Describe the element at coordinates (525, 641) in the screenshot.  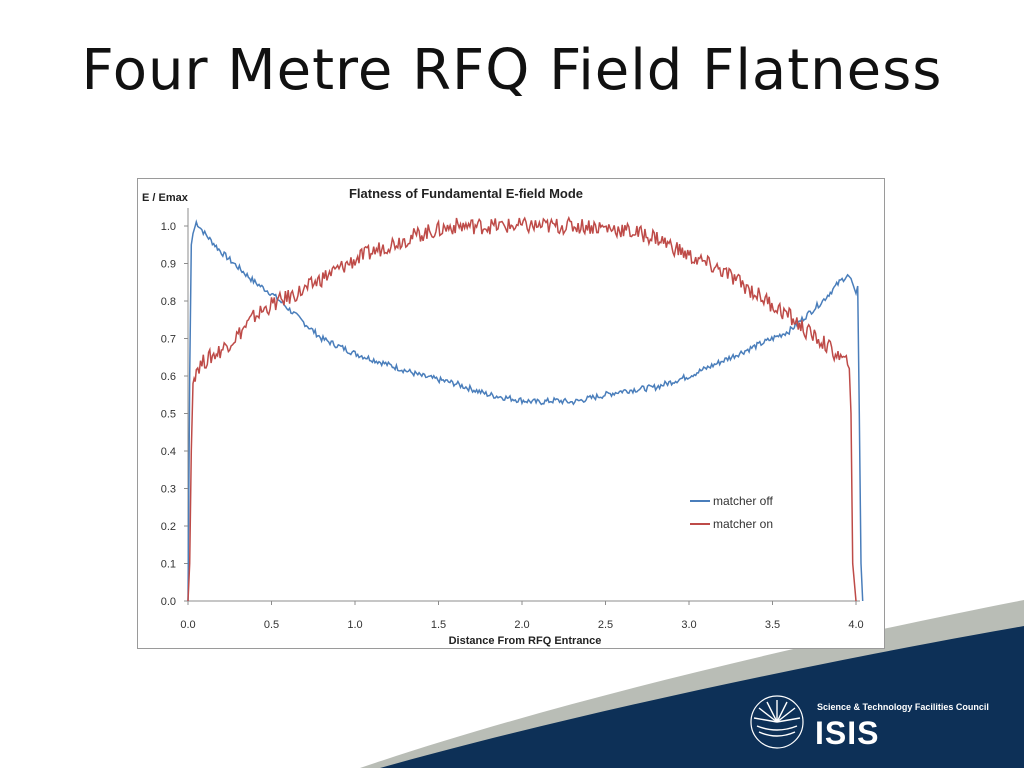
I see `x-axis-label: Distance From RFQ Entrance` at that location.